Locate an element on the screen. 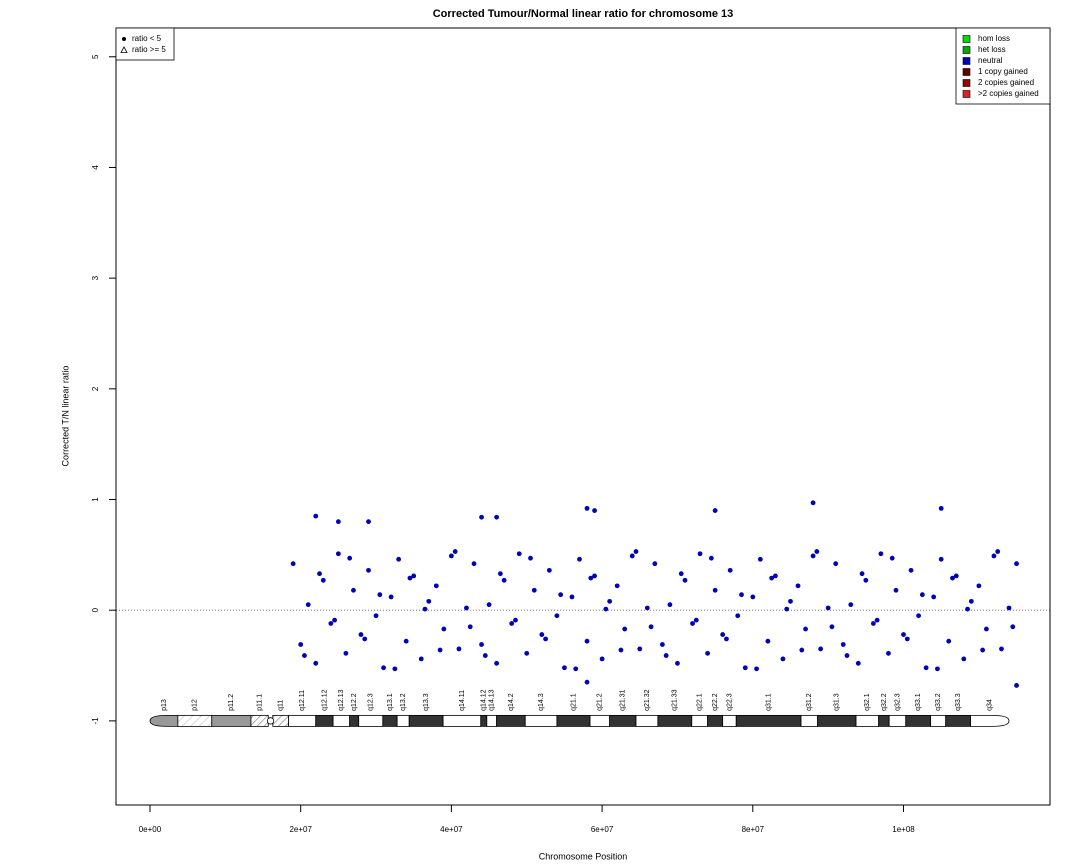  legend-label: 1 copy gained is located at coordinates (1003, 71).